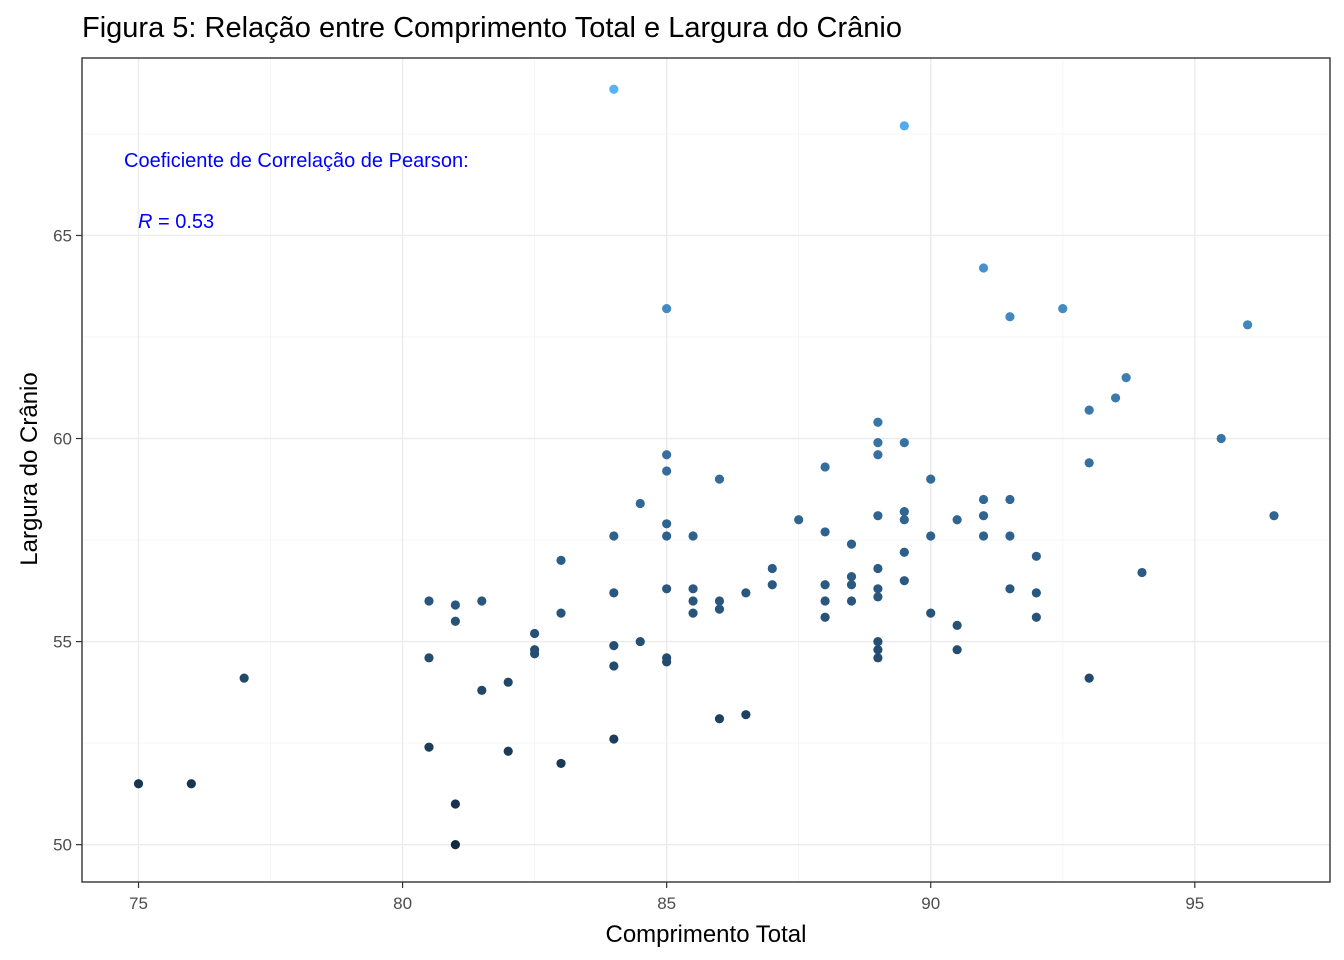 This screenshot has height=960, width=1344. I want to click on y-tick-label: 50, so click(62, 845).